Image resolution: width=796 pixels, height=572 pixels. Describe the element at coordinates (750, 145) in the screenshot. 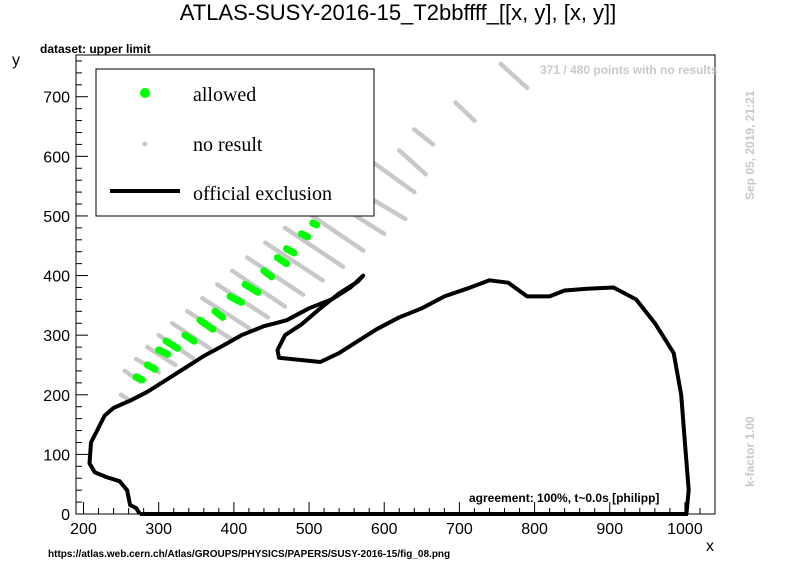

I see `timestamp-label: Sep 05, 2019, 21:21` at that location.